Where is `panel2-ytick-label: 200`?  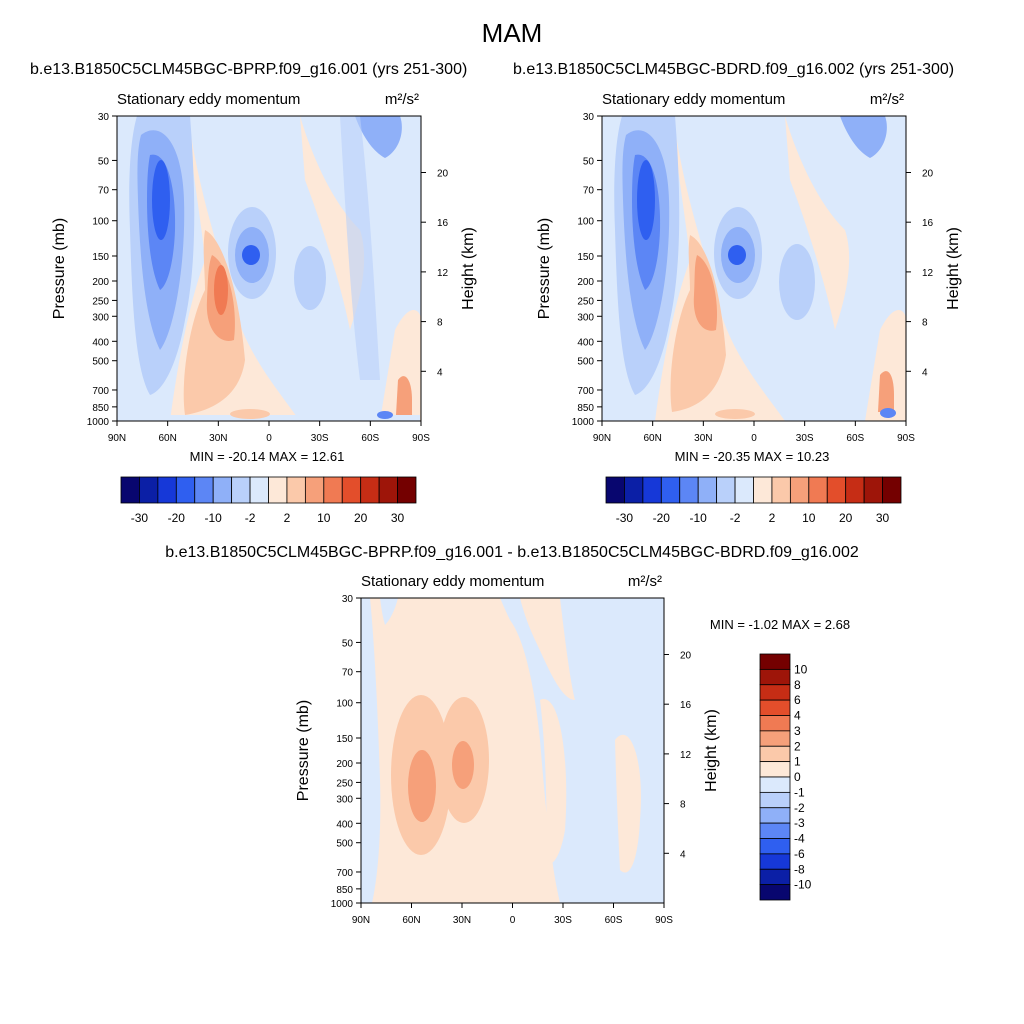
panel2-ytick-label: 200 is located at coordinates (585, 282).